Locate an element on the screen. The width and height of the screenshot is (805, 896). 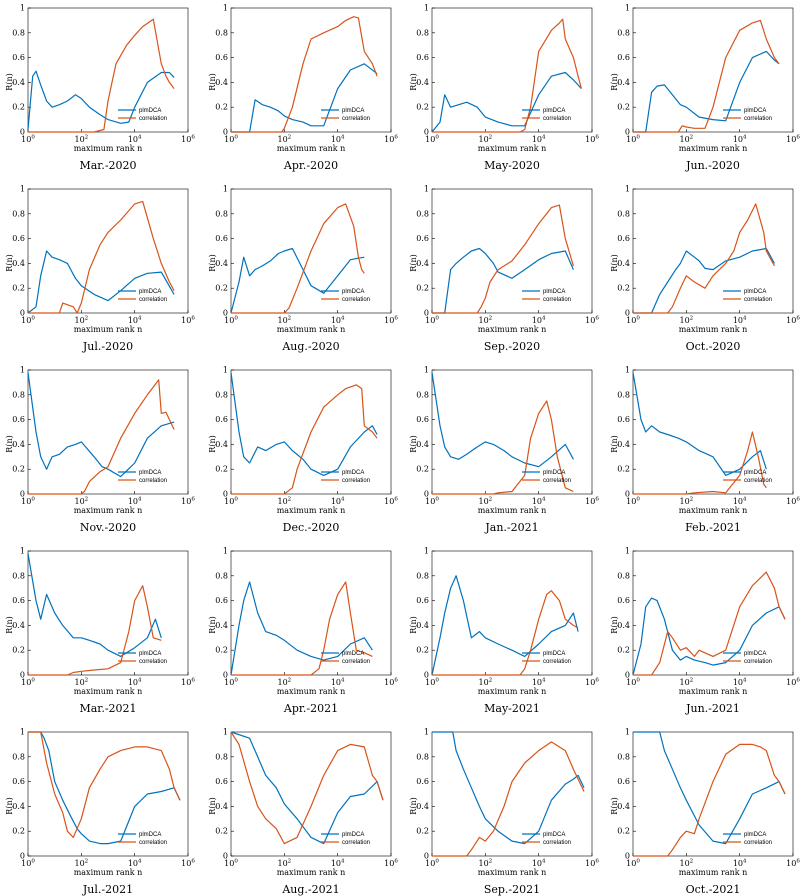
x-tick-label: 10² is located at coordinates (284, 683).